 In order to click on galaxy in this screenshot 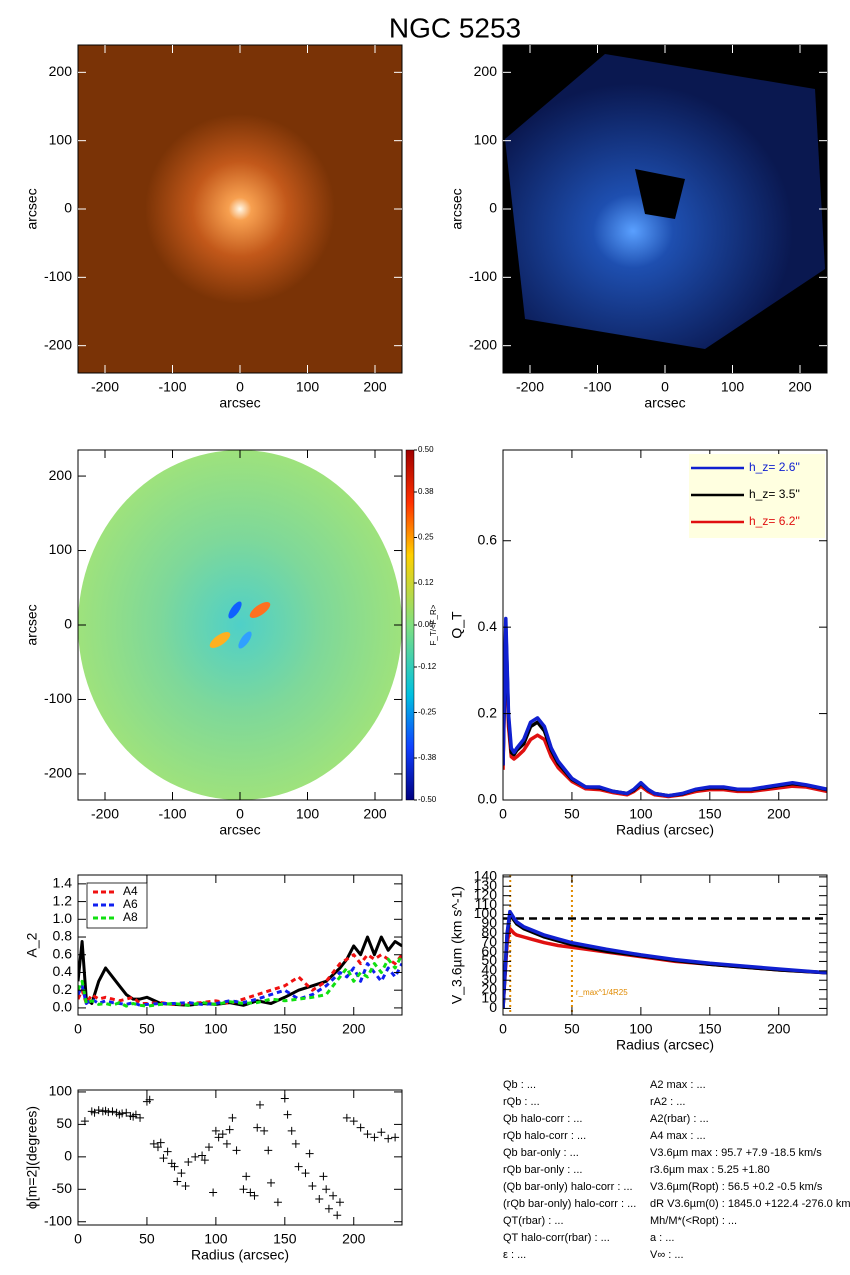, I will do `click(240, 209)`.